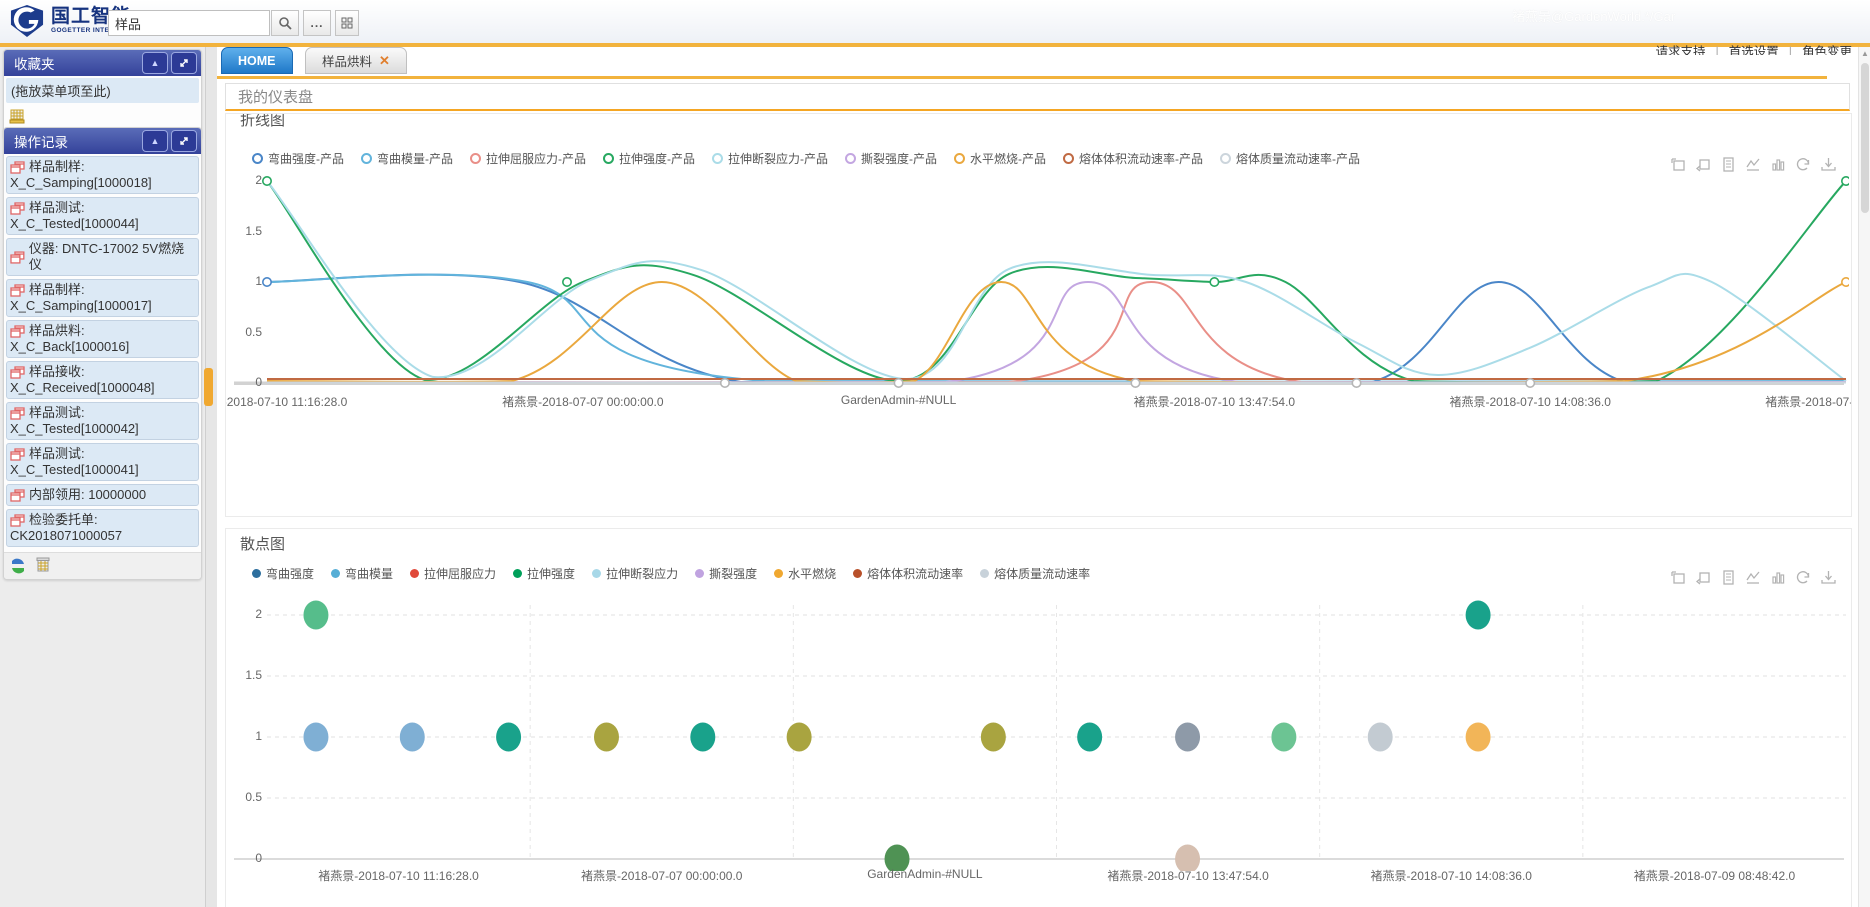  I want to click on quick-link-2: 角色变更, so click(1826, 50).